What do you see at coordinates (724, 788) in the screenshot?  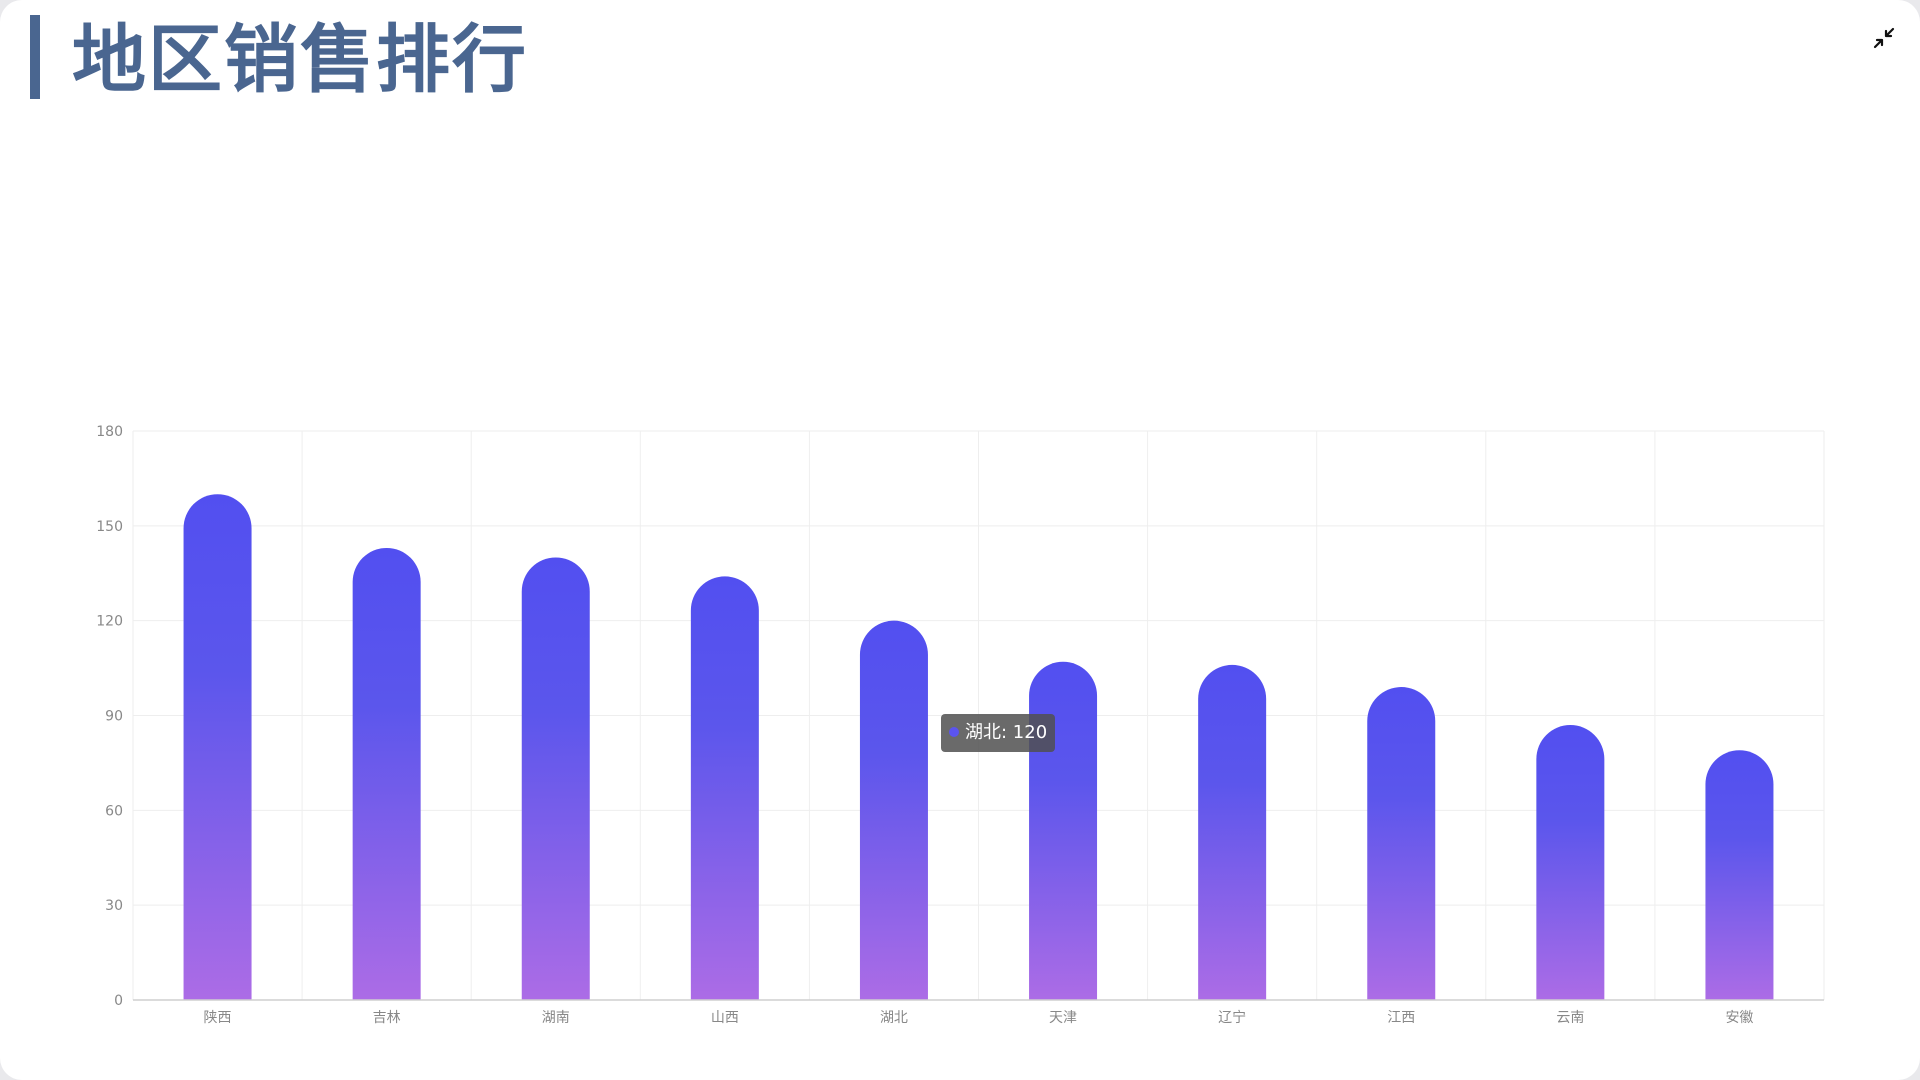 I see `bar-山西` at bounding box center [724, 788].